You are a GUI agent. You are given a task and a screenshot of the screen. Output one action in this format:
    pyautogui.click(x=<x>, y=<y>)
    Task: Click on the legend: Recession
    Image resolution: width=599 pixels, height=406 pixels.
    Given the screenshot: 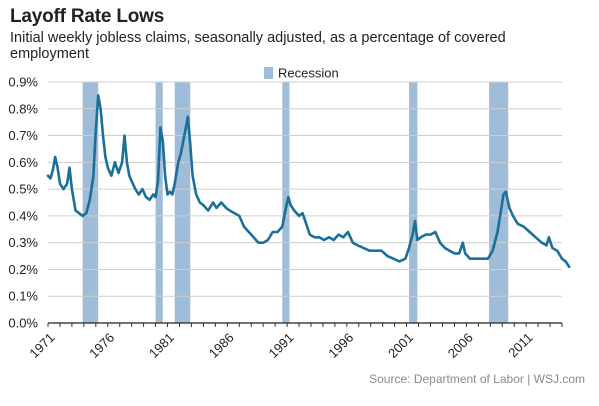 What is the action you would take?
    pyautogui.click(x=301, y=73)
    